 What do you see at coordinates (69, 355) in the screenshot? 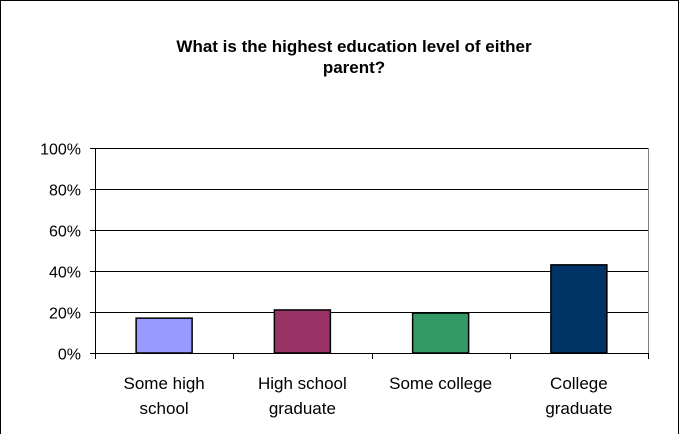
I see `y-tick-label: 0%` at bounding box center [69, 355].